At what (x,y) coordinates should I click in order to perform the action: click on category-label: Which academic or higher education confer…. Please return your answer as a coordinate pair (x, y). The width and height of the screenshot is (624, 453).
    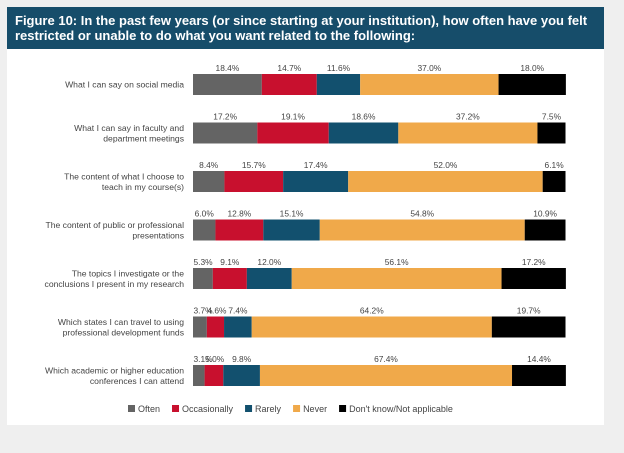
    Looking at the image, I should click on (114, 375).